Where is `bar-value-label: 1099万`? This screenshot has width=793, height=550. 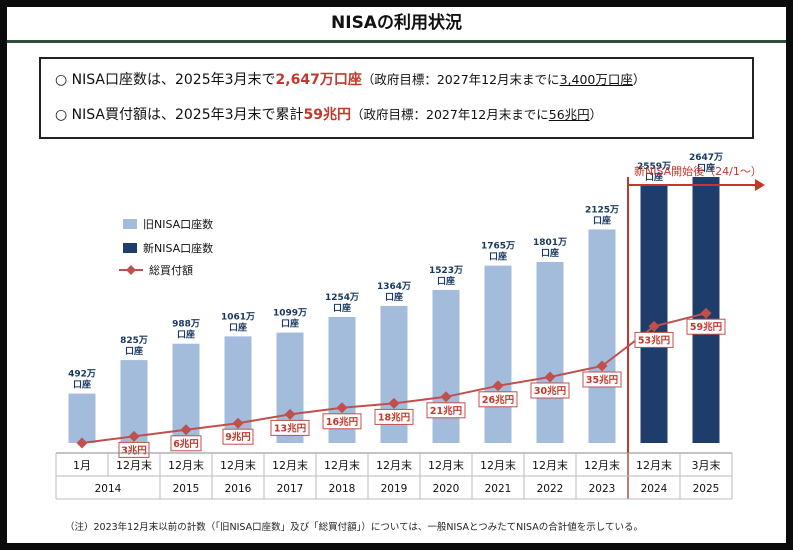 bar-value-label: 1099万 is located at coordinates (290, 313).